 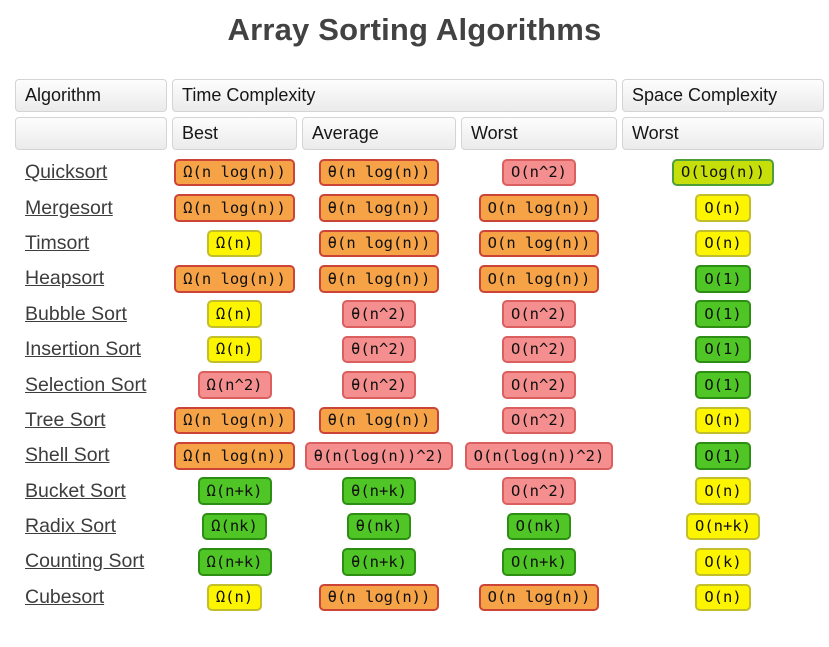 What do you see at coordinates (379, 314) in the screenshot?
I see `average-complexity-badge: θ(n^2)` at bounding box center [379, 314].